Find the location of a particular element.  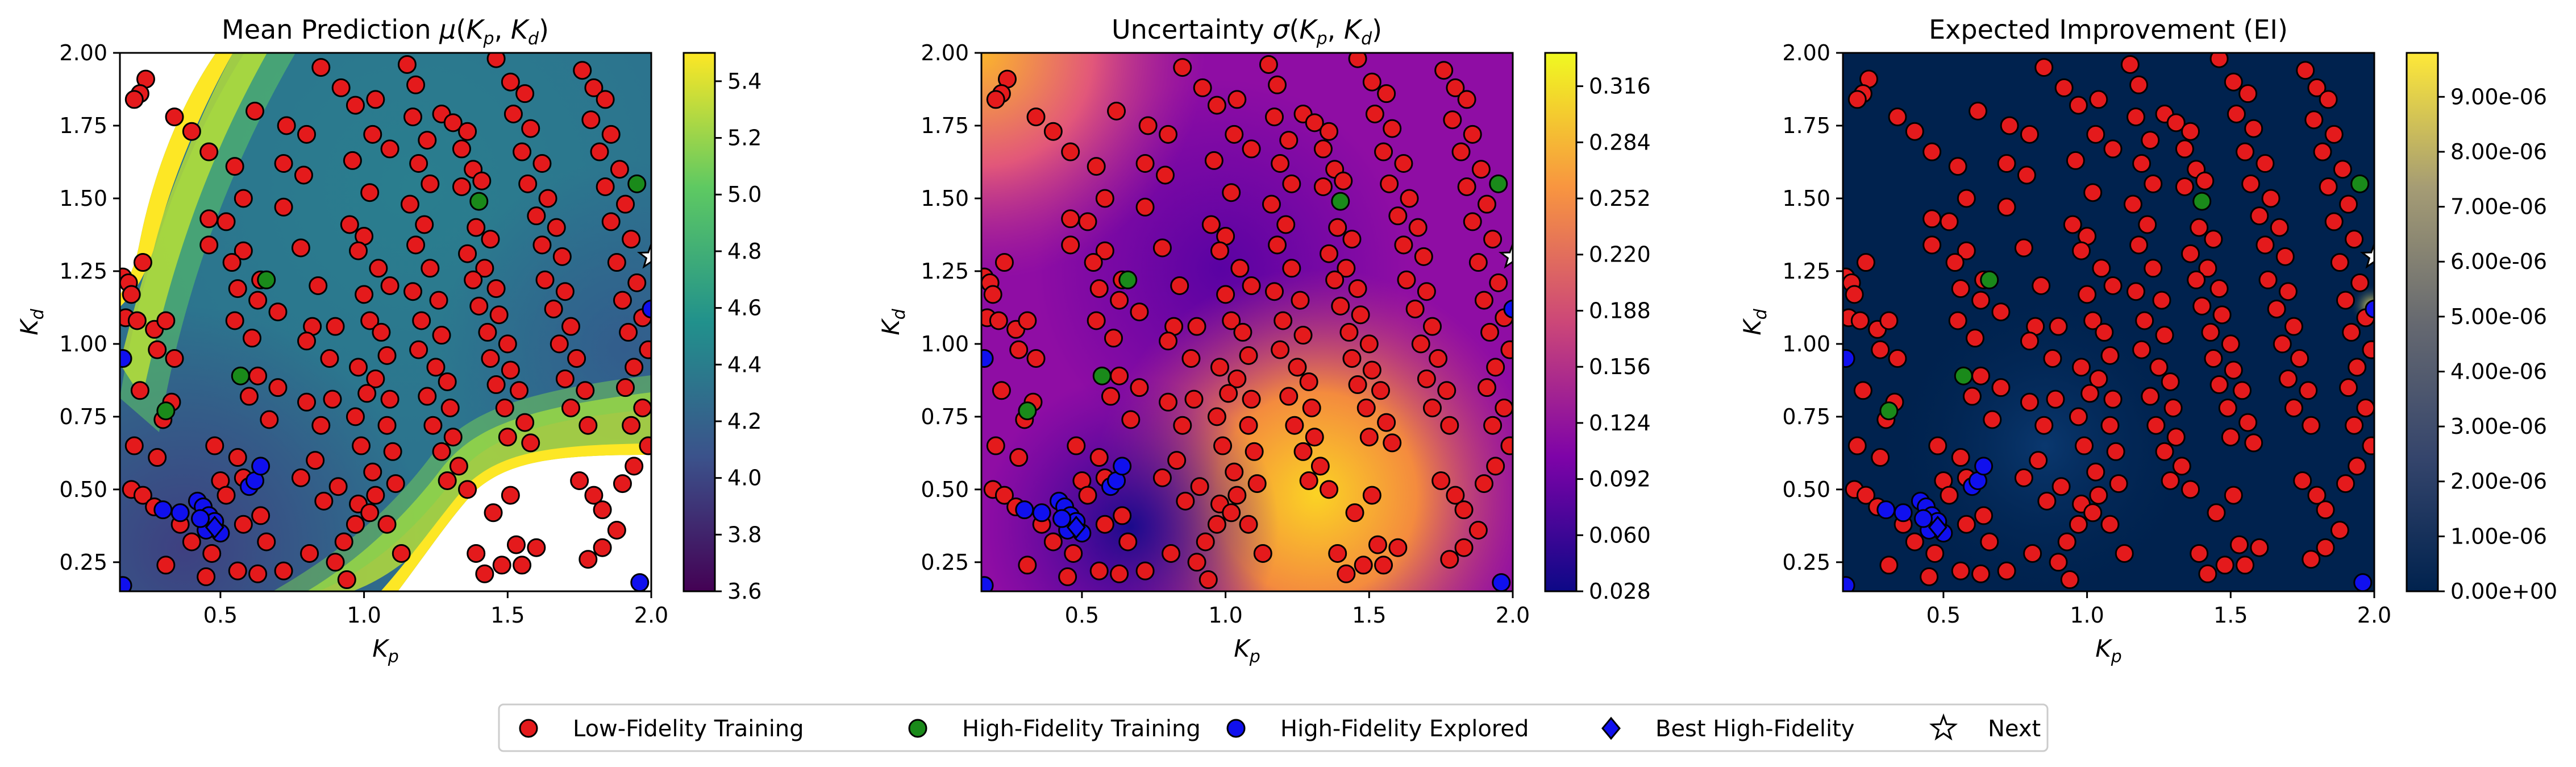

colorbar-tick-label: 0.284 is located at coordinates (1620, 142).